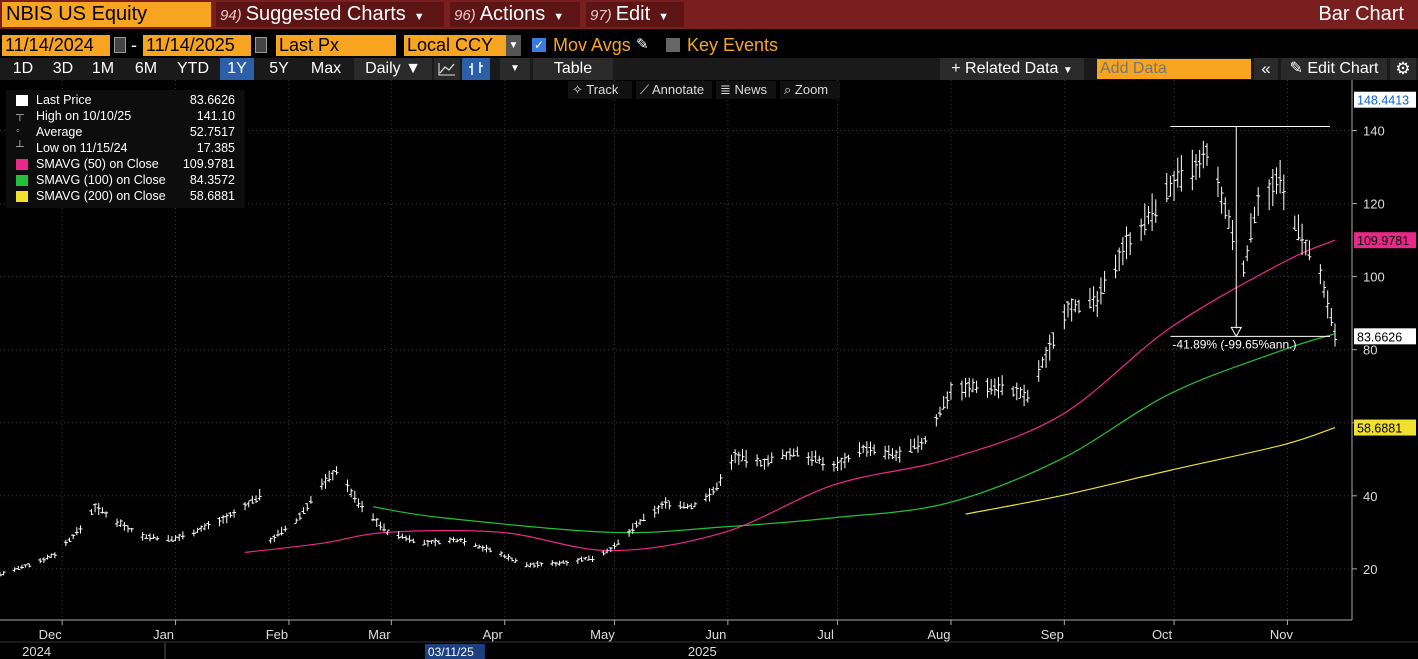  What do you see at coordinates (573, 69) in the screenshot?
I see `table-button: Table` at bounding box center [573, 69].